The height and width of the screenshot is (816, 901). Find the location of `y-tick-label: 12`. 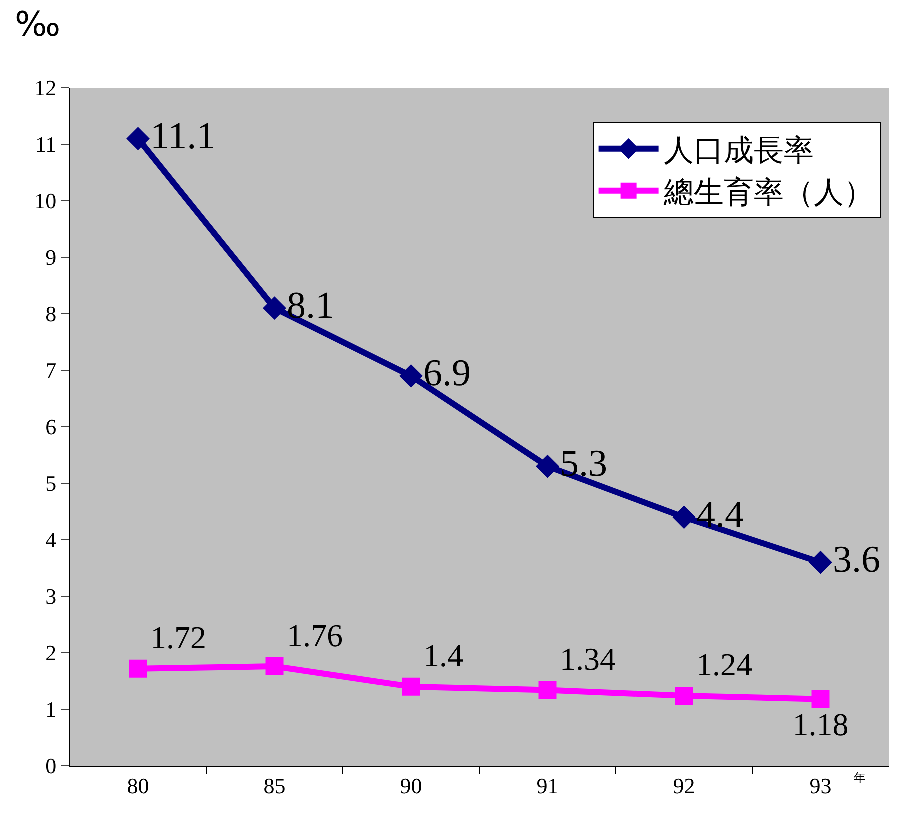

y-tick-label: 12 is located at coordinates (45, 88).